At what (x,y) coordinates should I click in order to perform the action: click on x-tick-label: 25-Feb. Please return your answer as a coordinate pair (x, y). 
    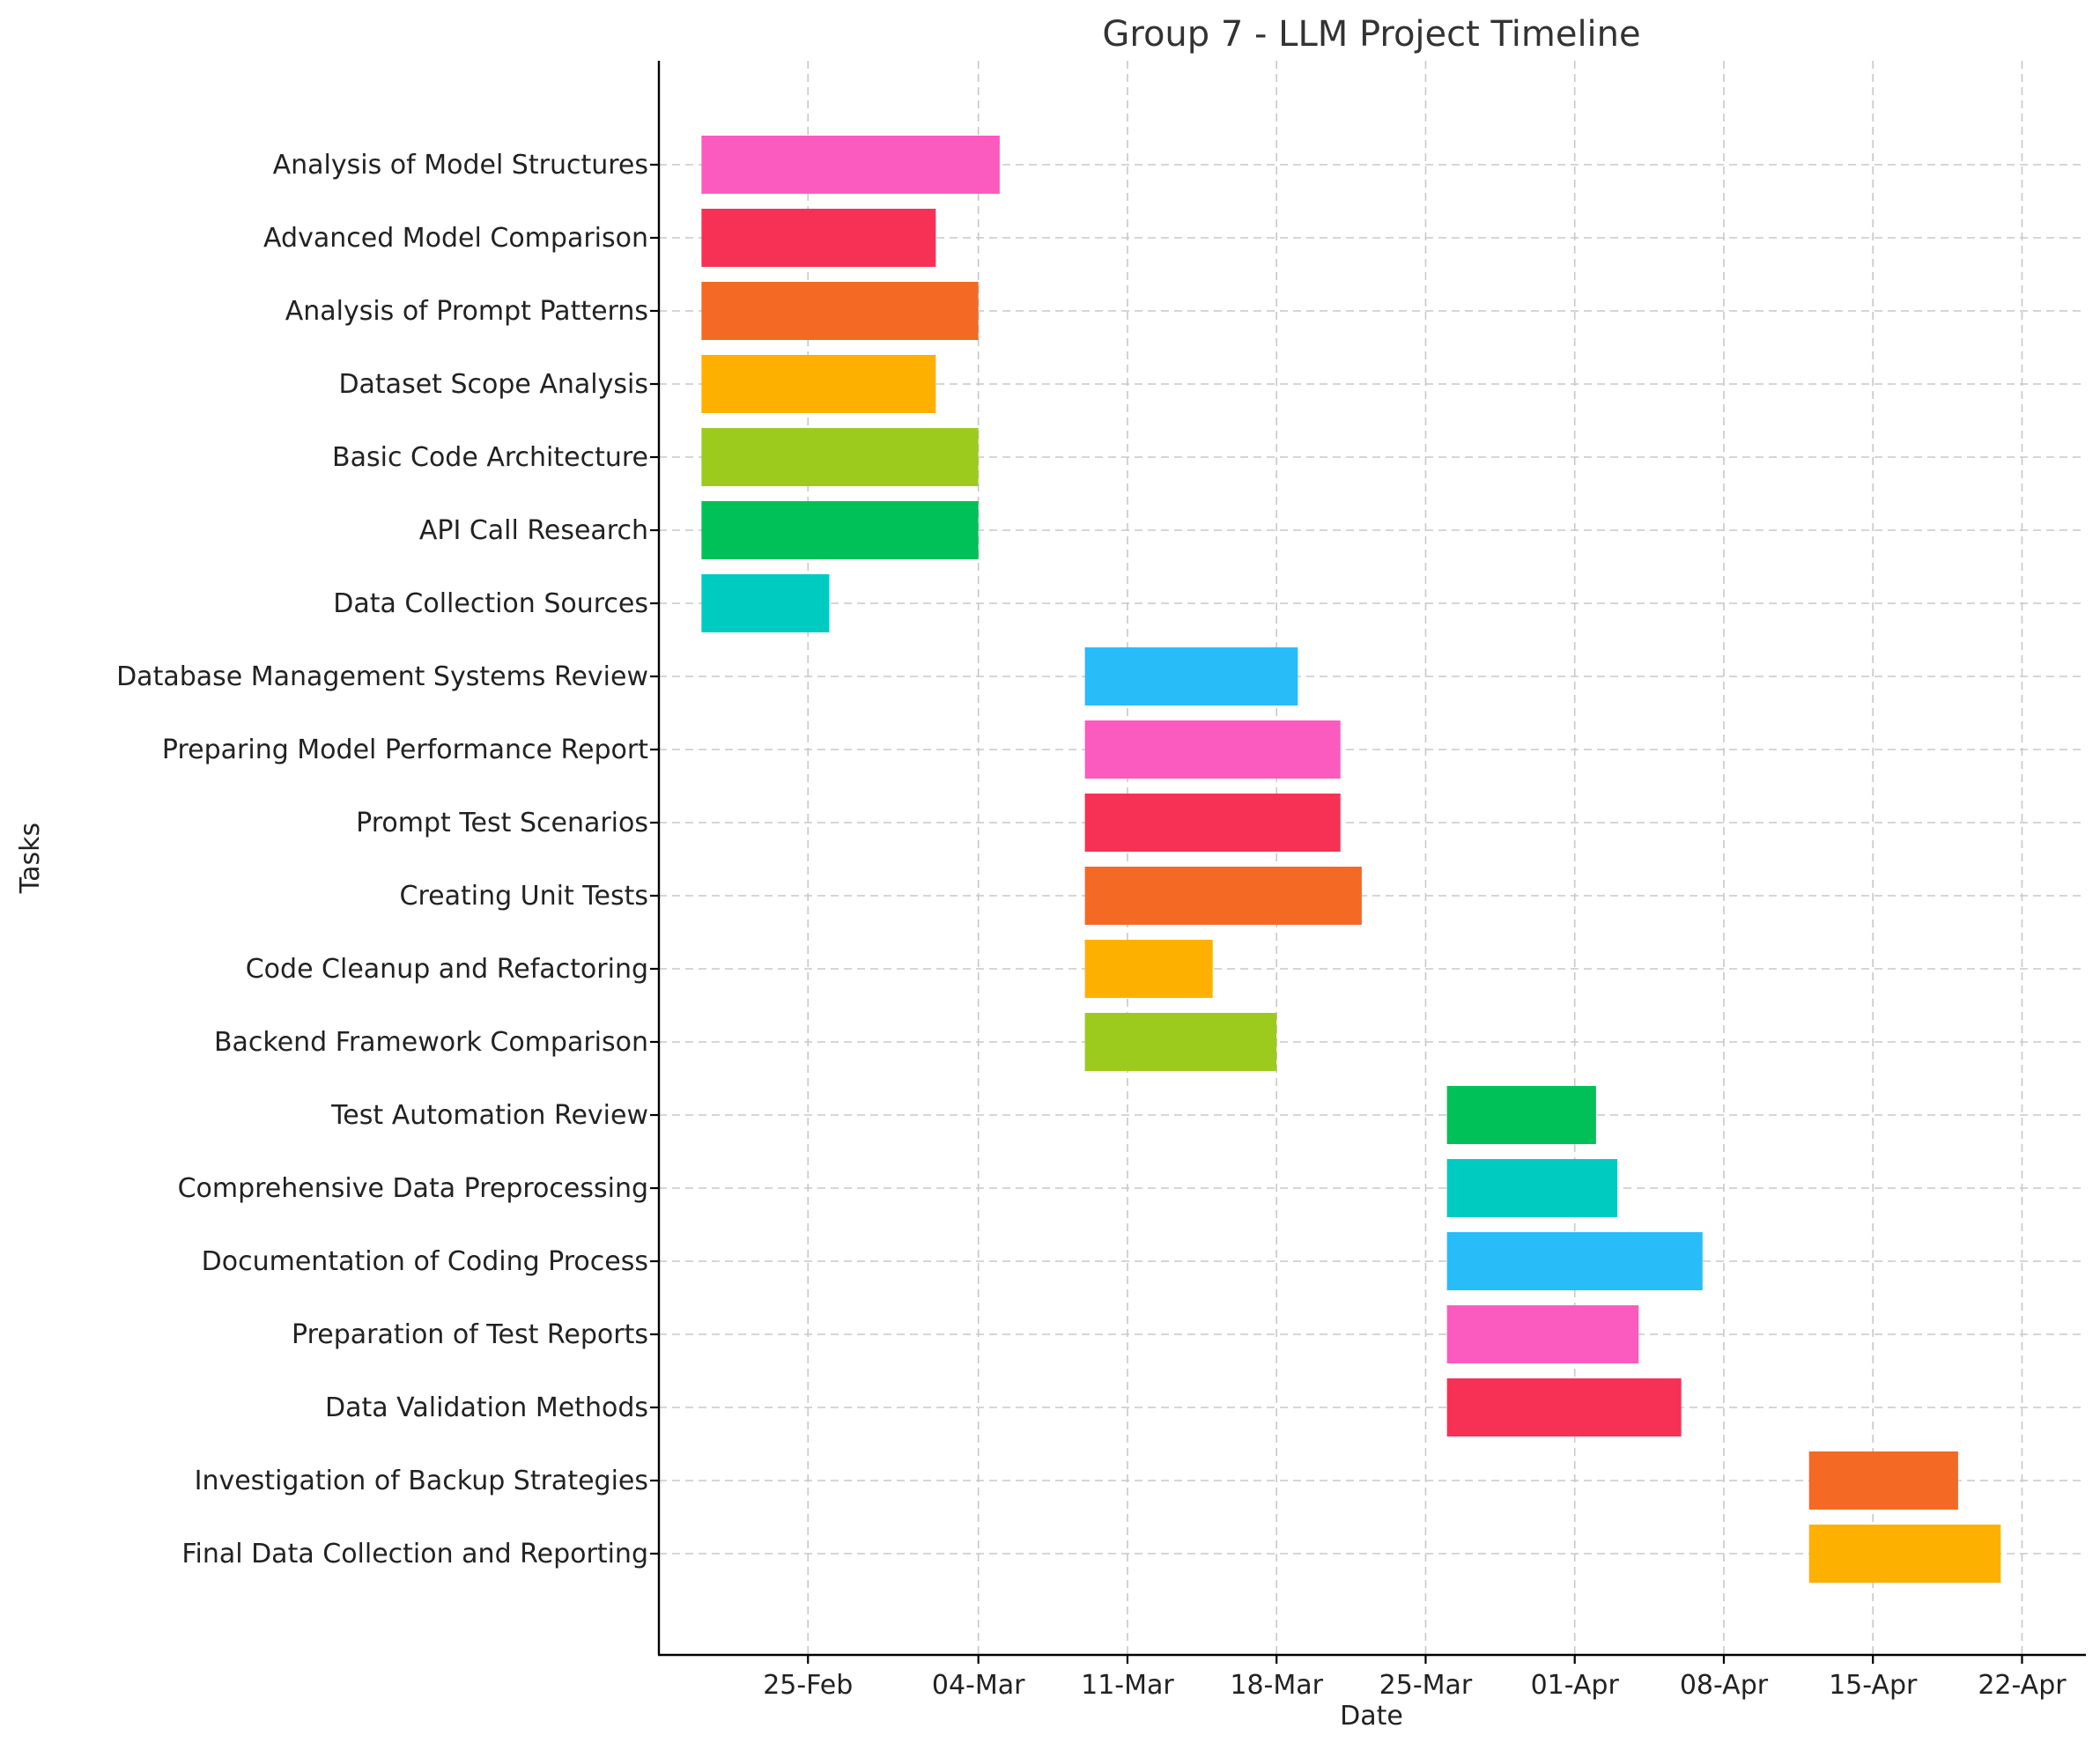
    Looking at the image, I should click on (808, 1685).